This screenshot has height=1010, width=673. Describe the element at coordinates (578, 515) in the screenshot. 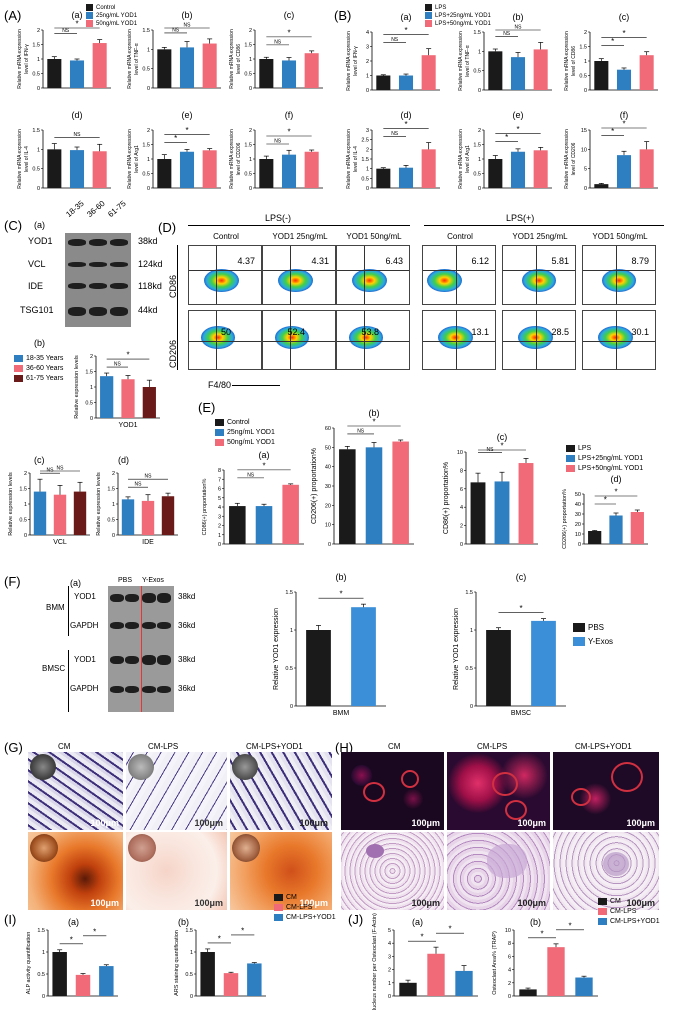

I see `y-tick-label: 30` at that location.